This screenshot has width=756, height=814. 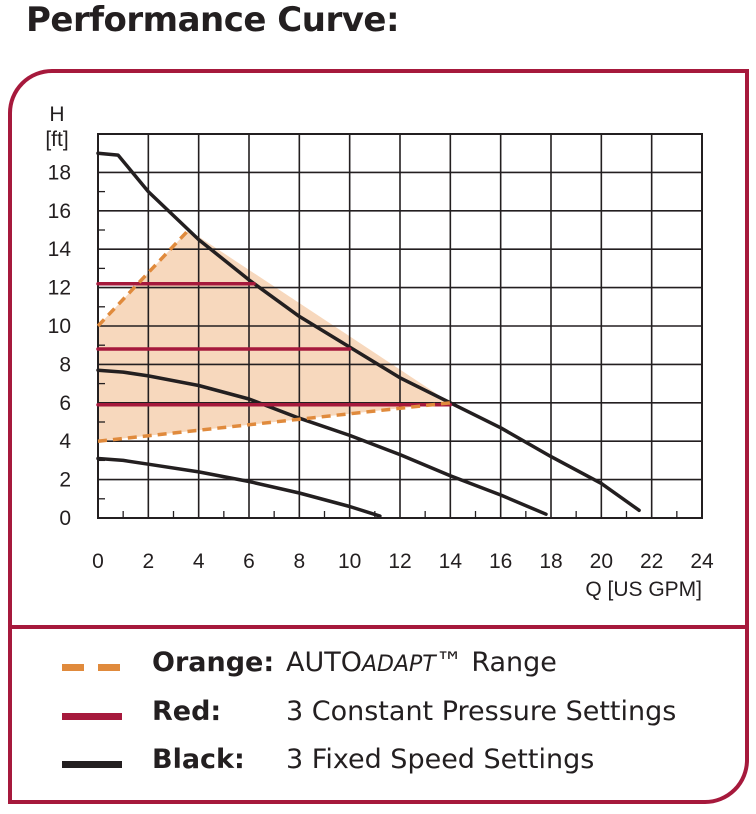 I want to click on x-tick-label: 18, so click(x=550, y=561).